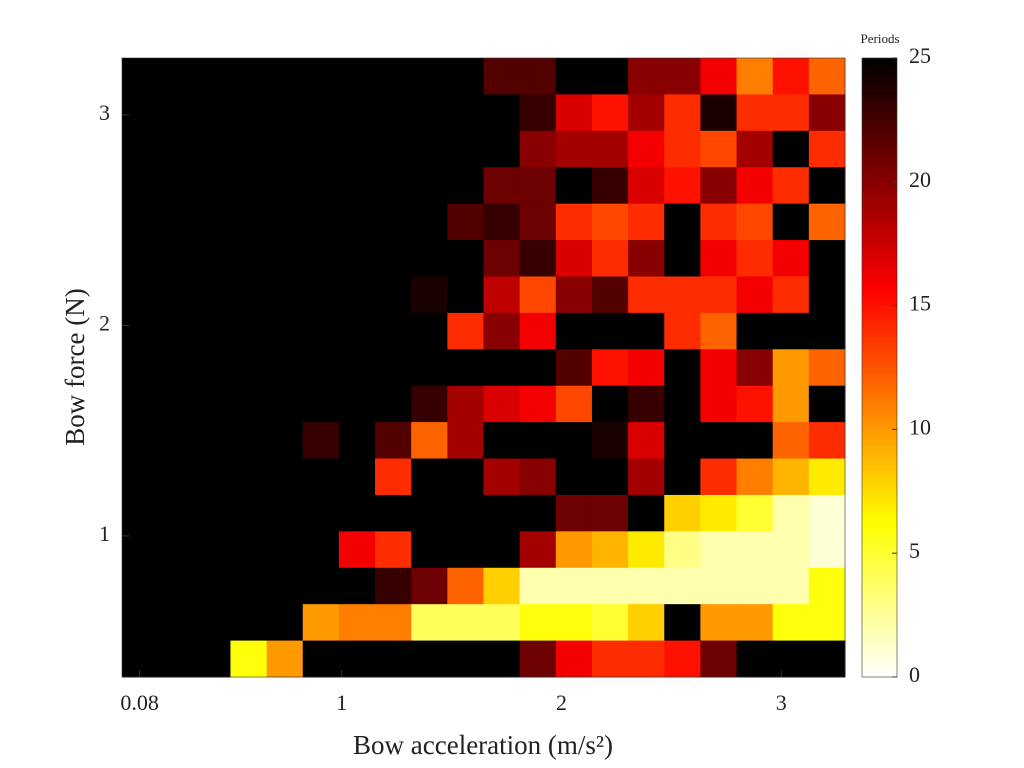 The image size is (1024, 768). I want to click on colorbar-tick-label: 10, so click(920, 426).